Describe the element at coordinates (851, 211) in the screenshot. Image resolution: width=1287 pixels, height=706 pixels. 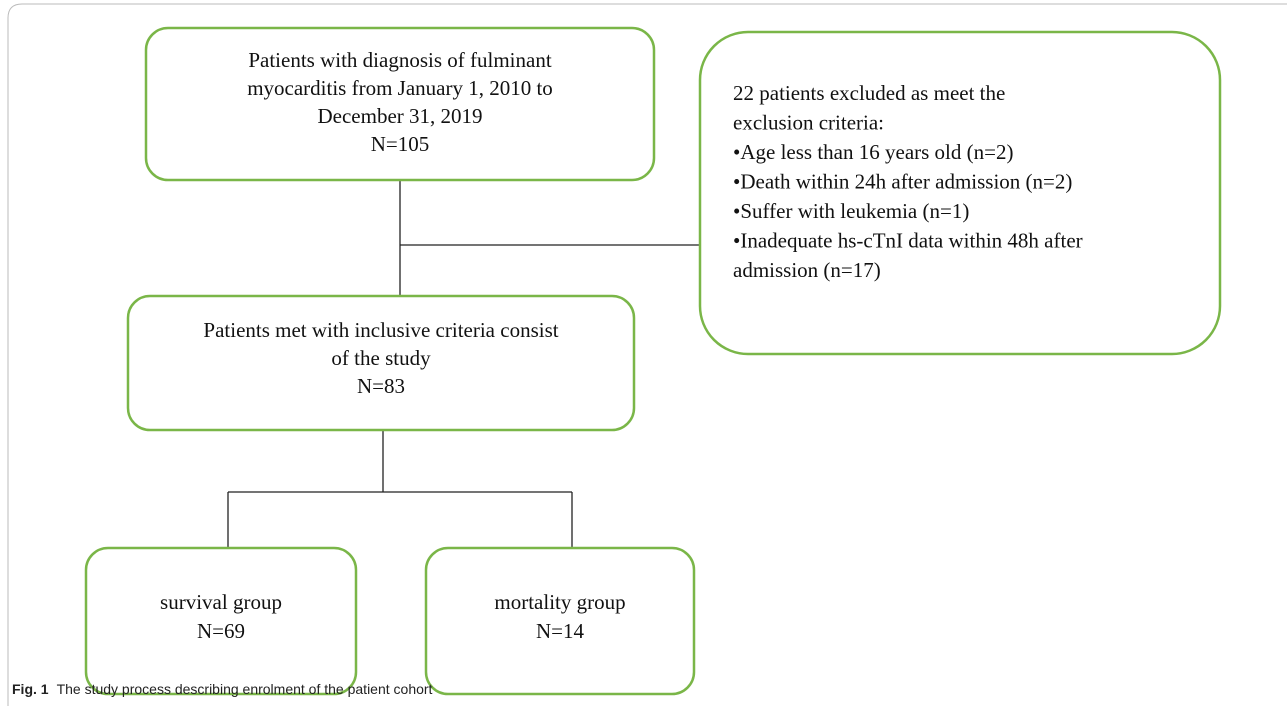
I see `node-text: •Suffer with leukemia (n=1)` at that location.